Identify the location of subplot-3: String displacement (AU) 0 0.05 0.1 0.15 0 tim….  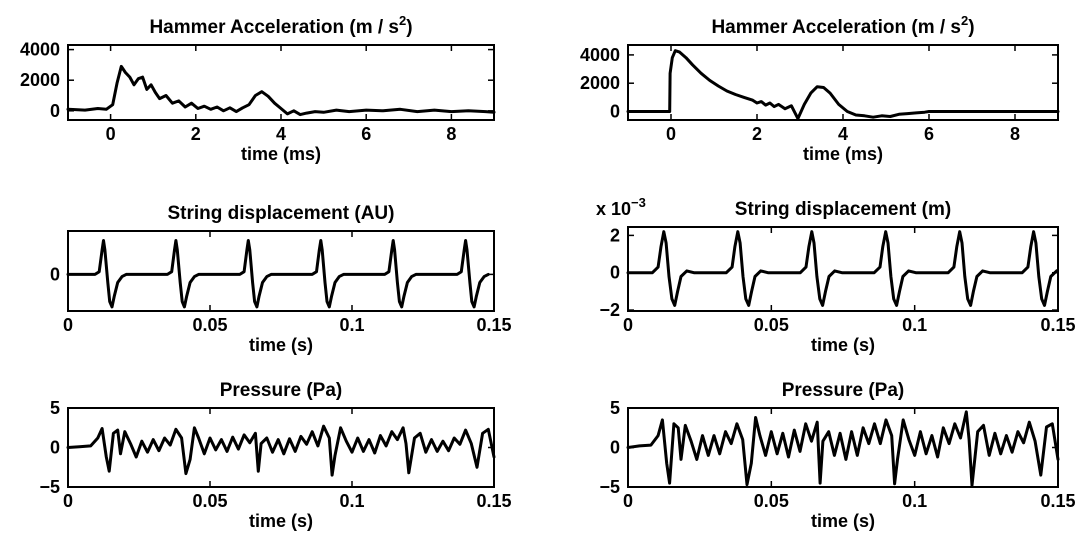
(281, 279).